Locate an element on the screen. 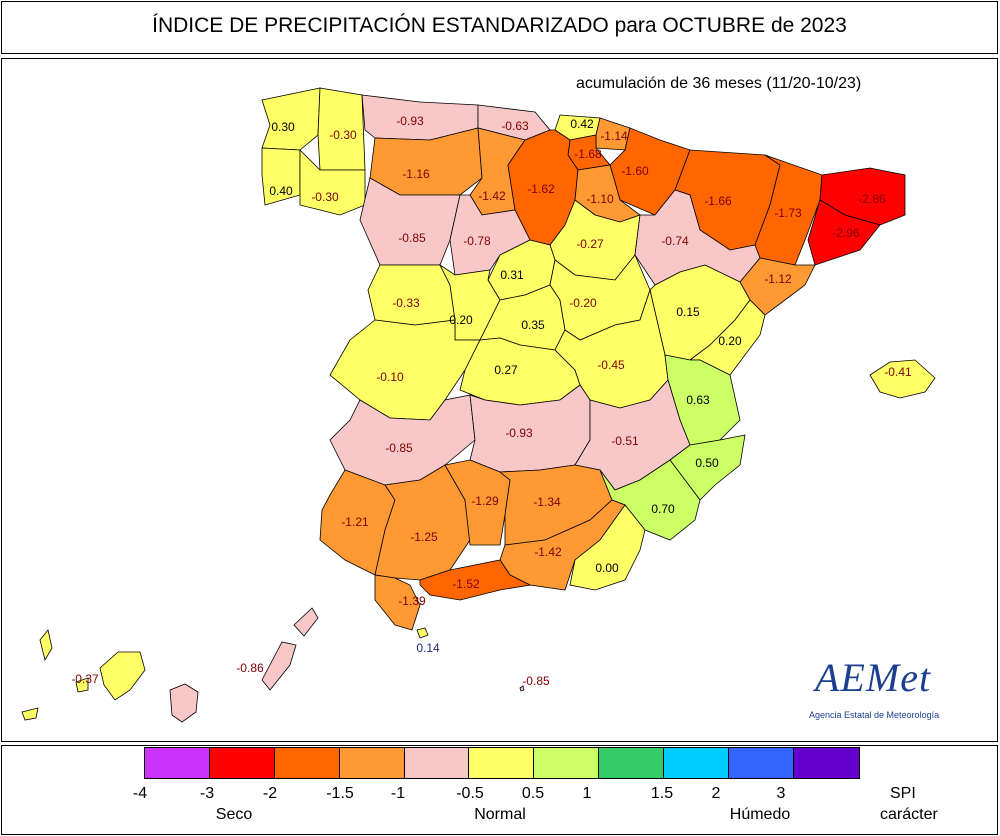 The height and width of the screenshot is (836, 1000). value-label-zaragoza: -0.74 is located at coordinates (675, 241).